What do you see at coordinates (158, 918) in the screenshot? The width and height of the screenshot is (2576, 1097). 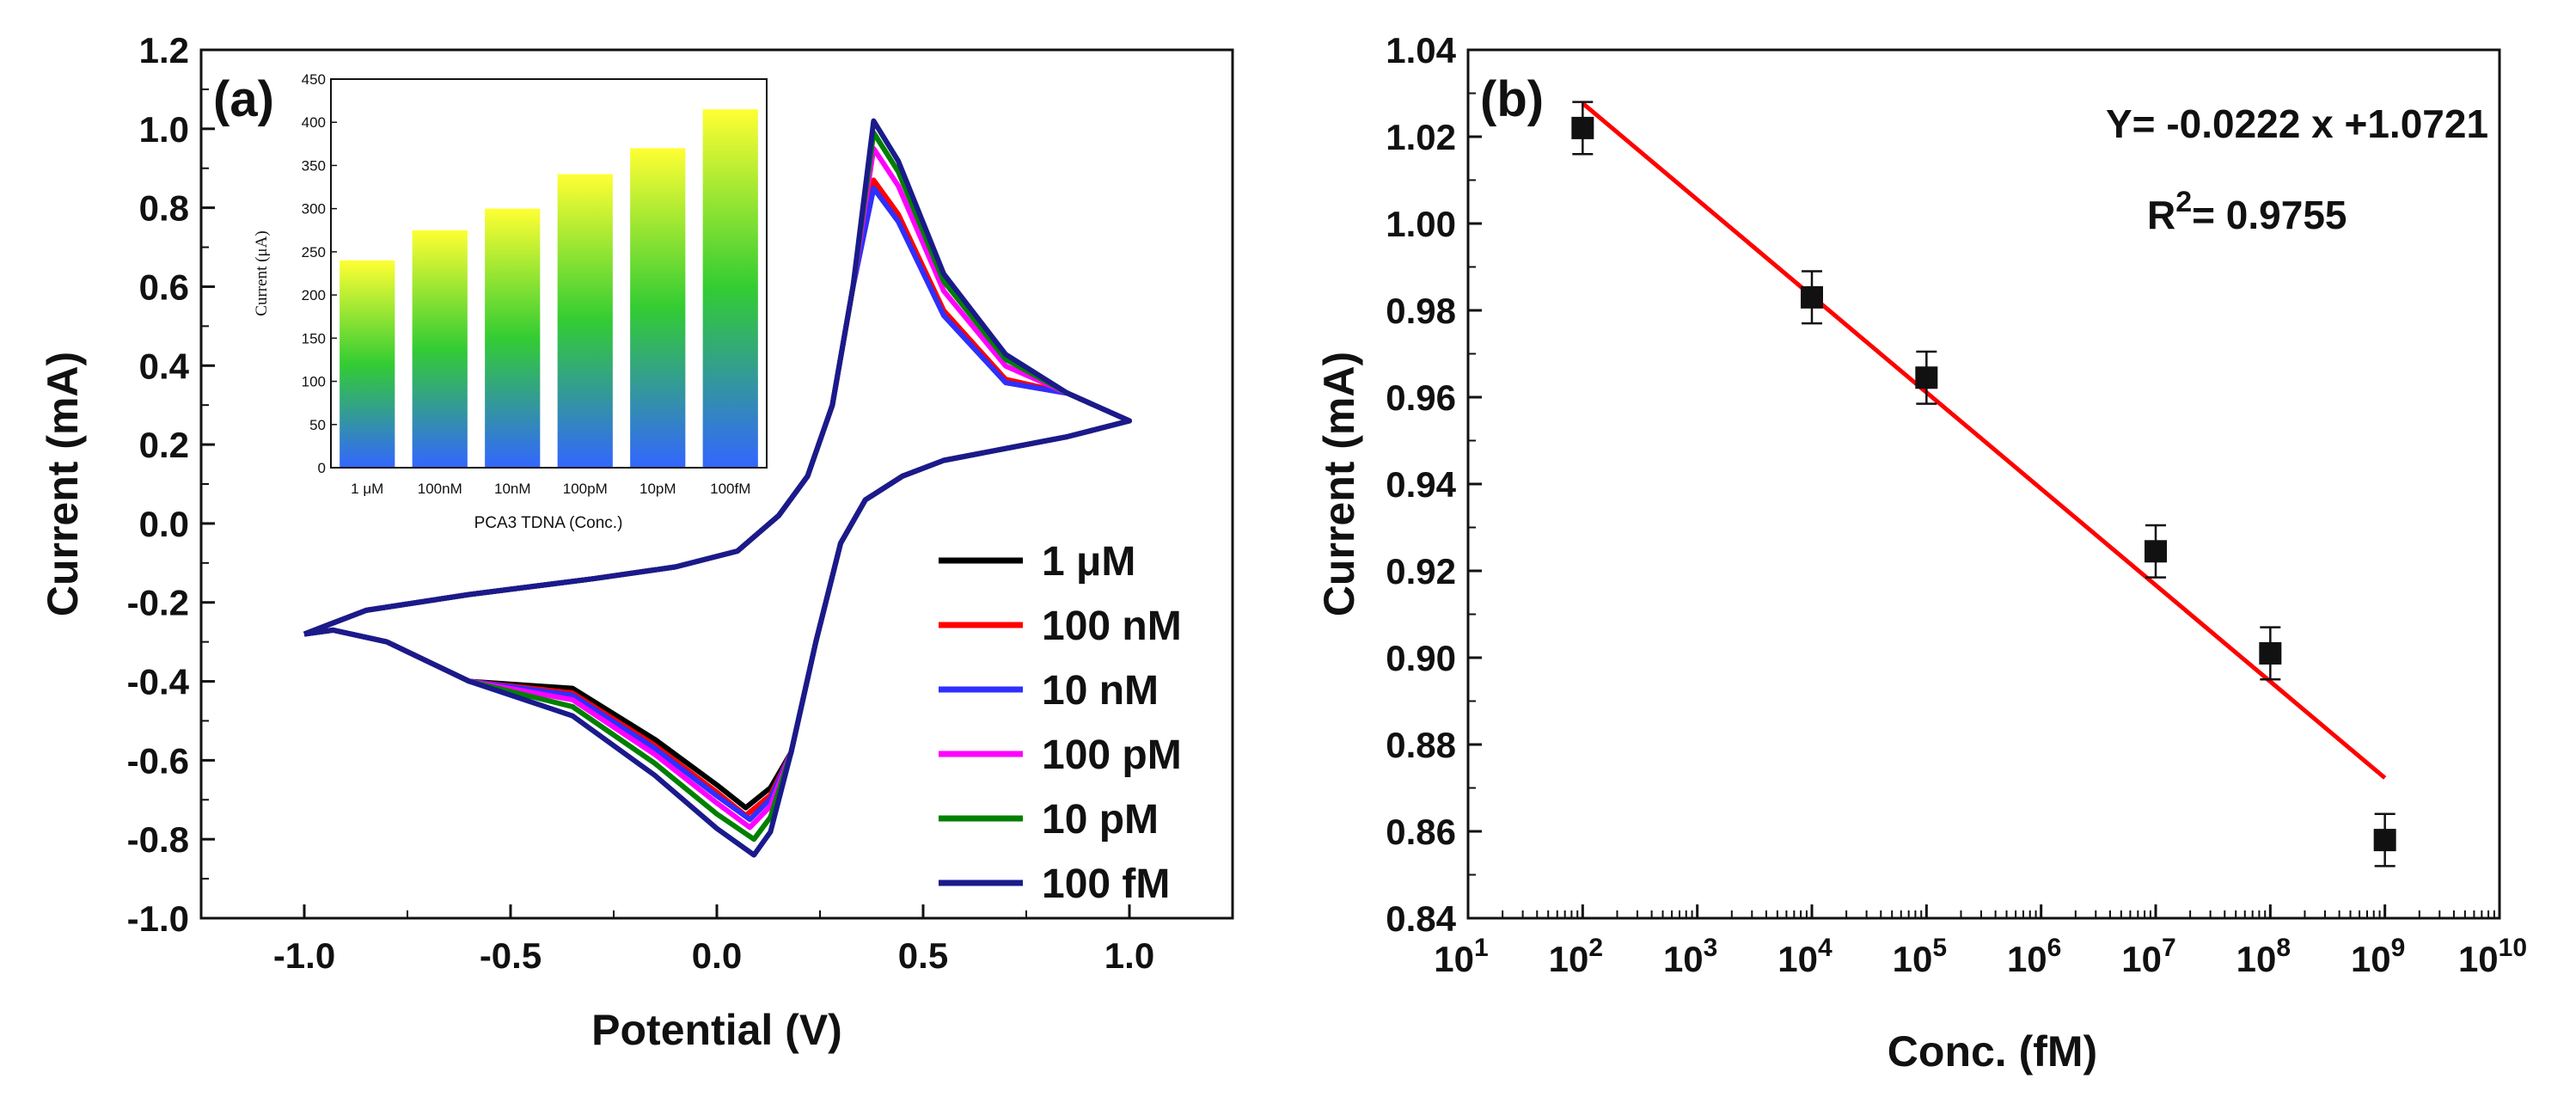 I see `y-tick-label: -1.0` at bounding box center [158, 918].